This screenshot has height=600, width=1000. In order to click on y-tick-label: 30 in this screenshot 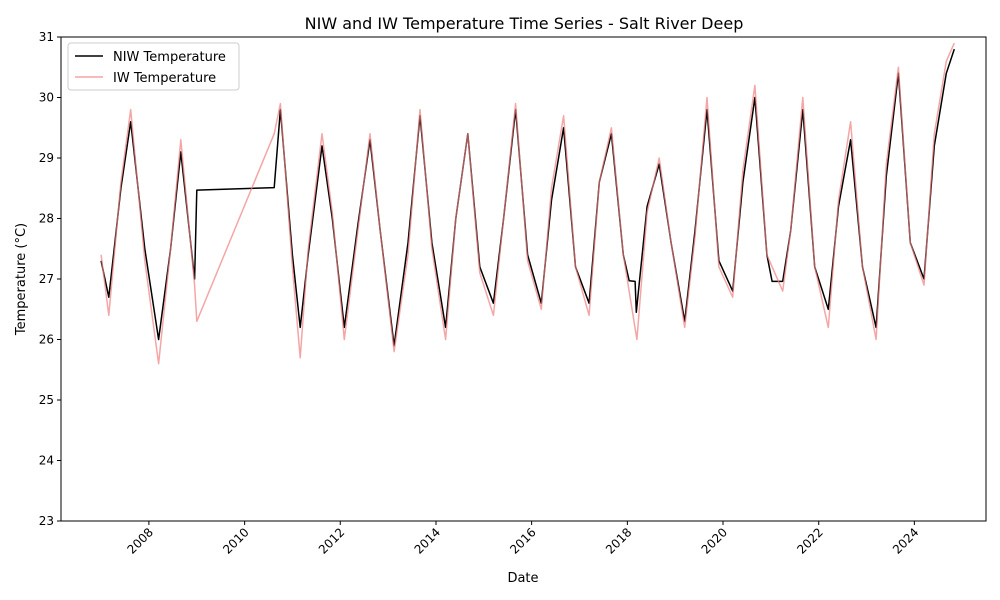, I will do `click(46, 98)`.